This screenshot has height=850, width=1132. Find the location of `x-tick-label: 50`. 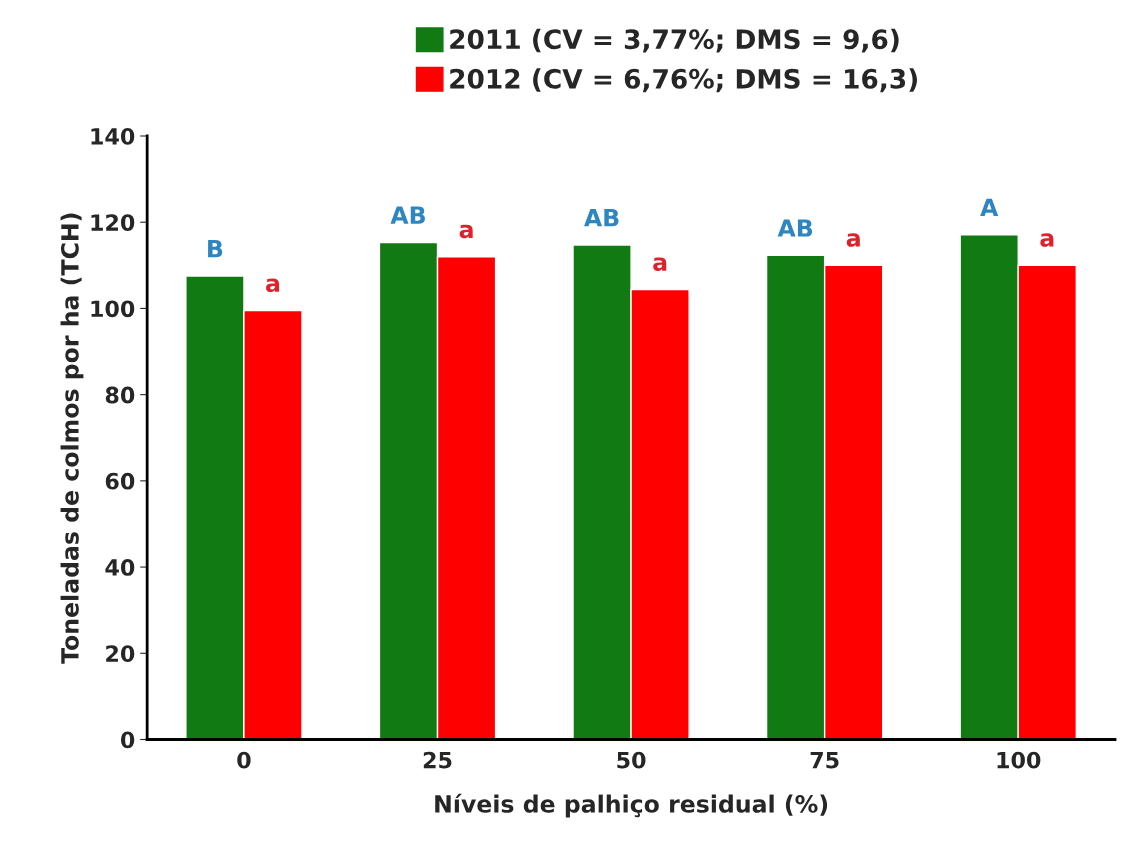

x-tick-label: 50 is located at coordinates (631, 760).